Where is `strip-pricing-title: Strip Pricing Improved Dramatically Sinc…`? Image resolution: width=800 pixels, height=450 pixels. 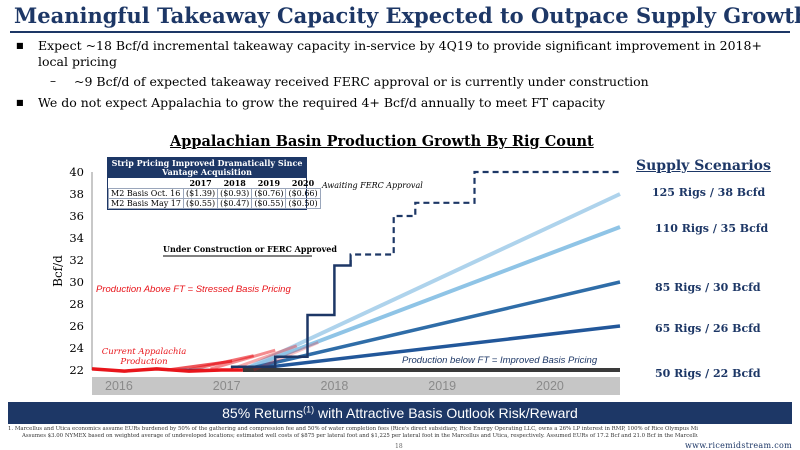
strip-pricing-title: Strip Pricing Improved Dramatically Sinc… is located at coordinates (207, 168).